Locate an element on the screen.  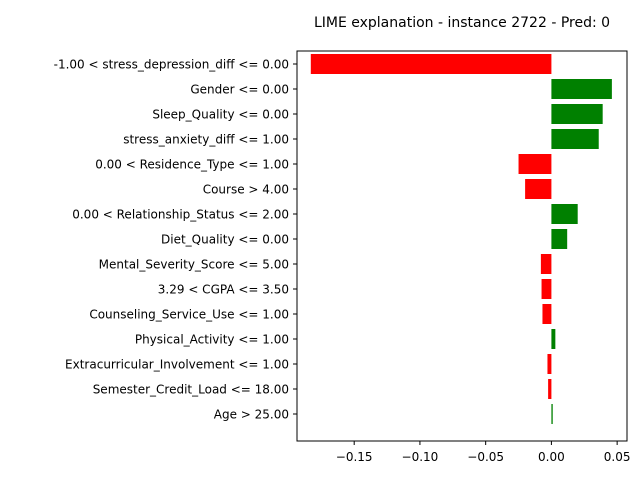
y-tick-label-12: Extracurricular_Involvement <= 1.00 is located at coordinates (177, 365).